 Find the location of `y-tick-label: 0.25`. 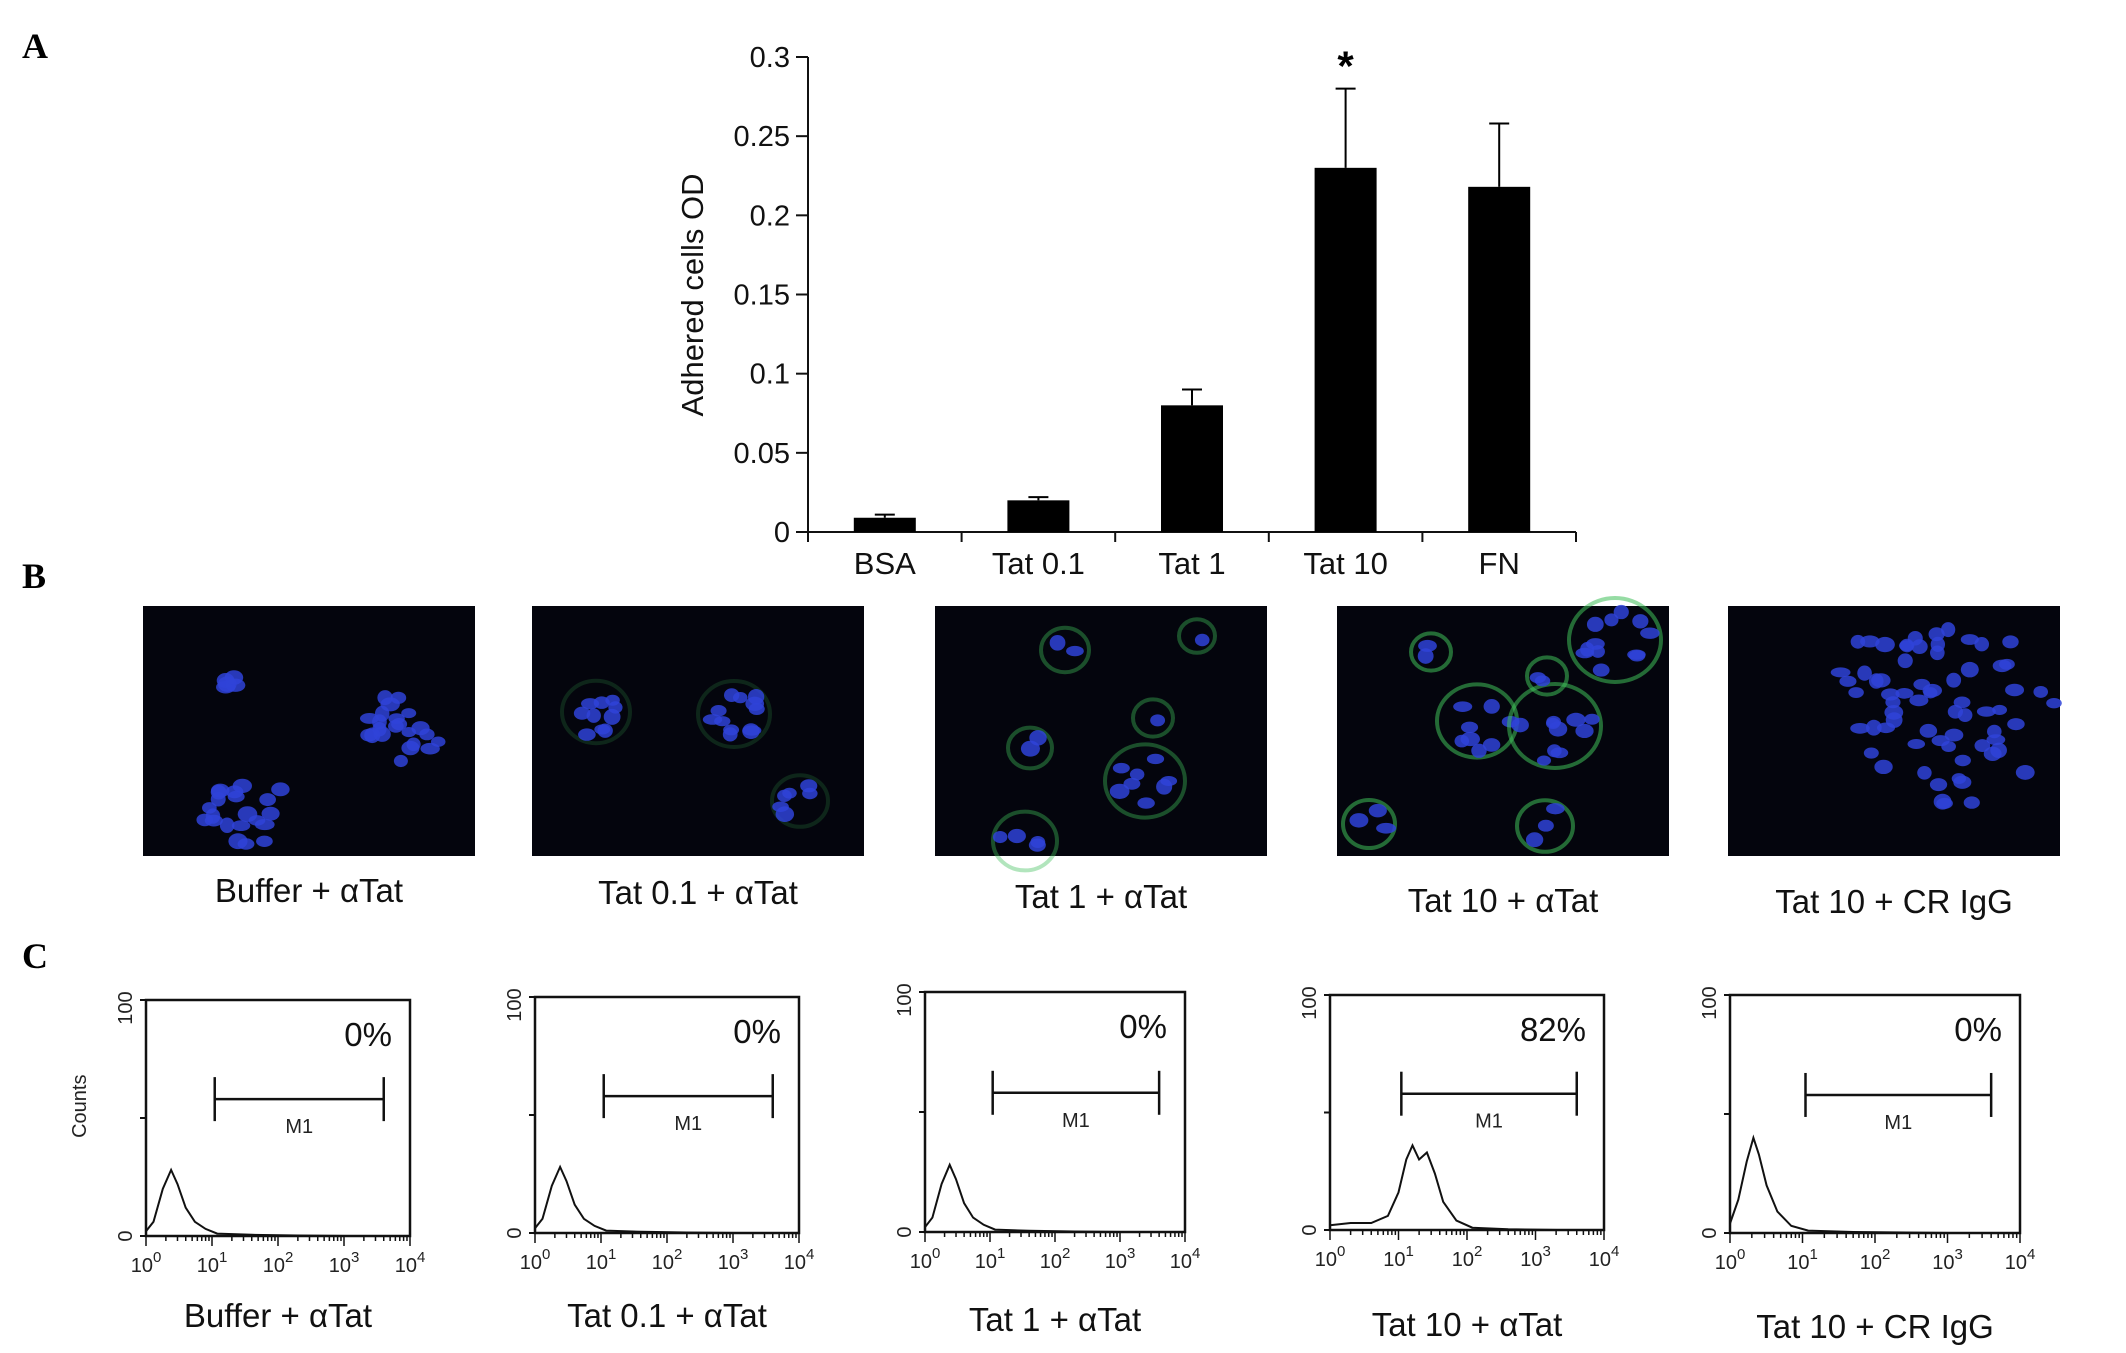

y-tick-label: 0.25 is located at coordinates (762, 137).